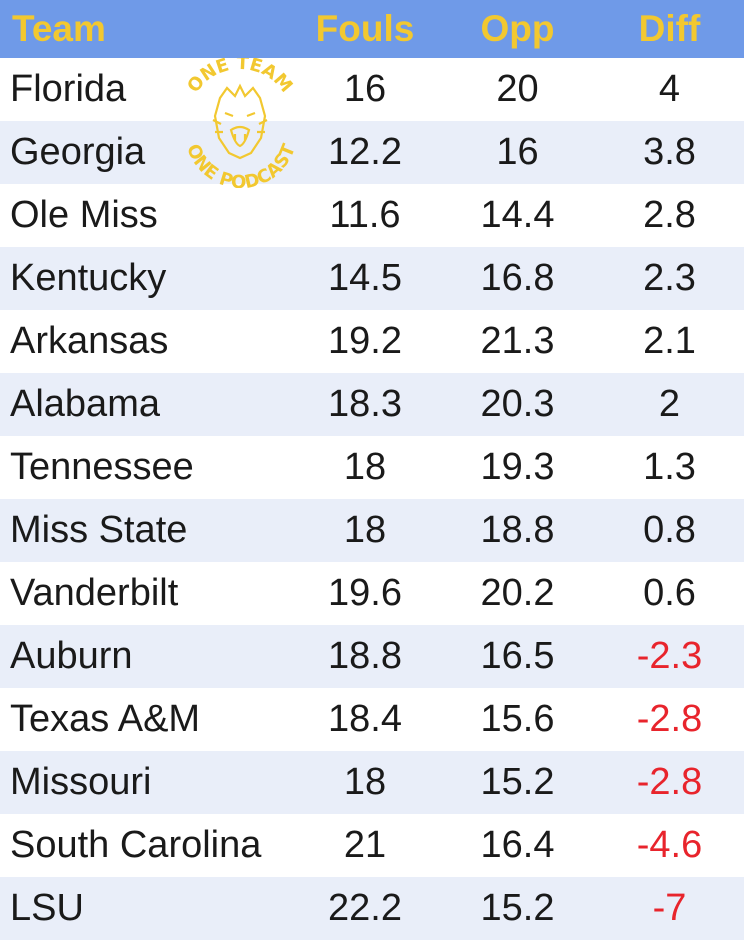 The width and height of the screenshot is (744, 942). What do you see at coordinates (517, 278) in the screenshot?
I see `cell-opp: 16.8` at bounding box center [517, 278].